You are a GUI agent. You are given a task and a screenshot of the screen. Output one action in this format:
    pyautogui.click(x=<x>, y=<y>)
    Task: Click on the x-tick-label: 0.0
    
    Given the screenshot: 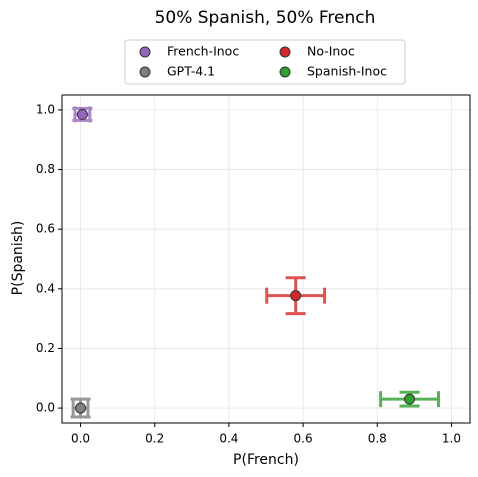 What is the action you would take?
    pyautogui.click(x=80, y=439)
    